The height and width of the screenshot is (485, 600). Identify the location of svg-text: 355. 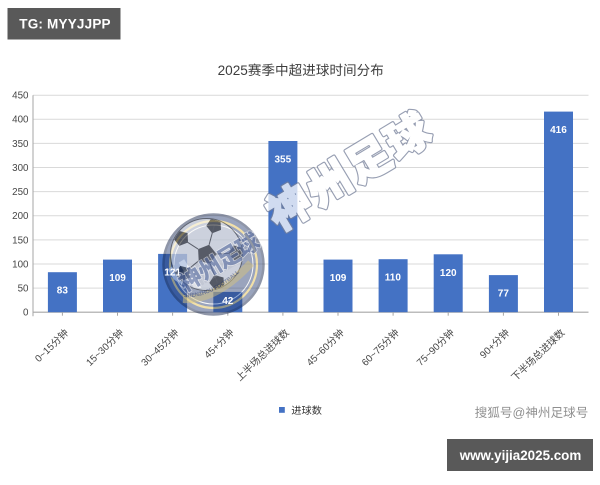
(283, 160).